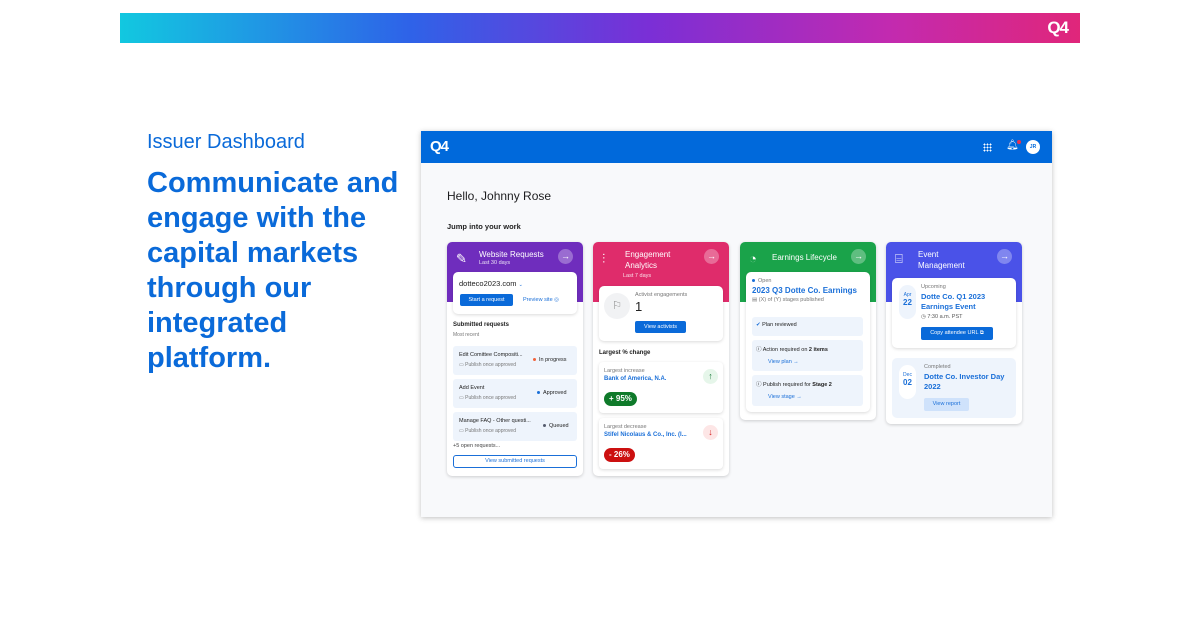 This screenshot has height=627, width=1200. I want to click on card-title: Website Requests, so click(511, 254).